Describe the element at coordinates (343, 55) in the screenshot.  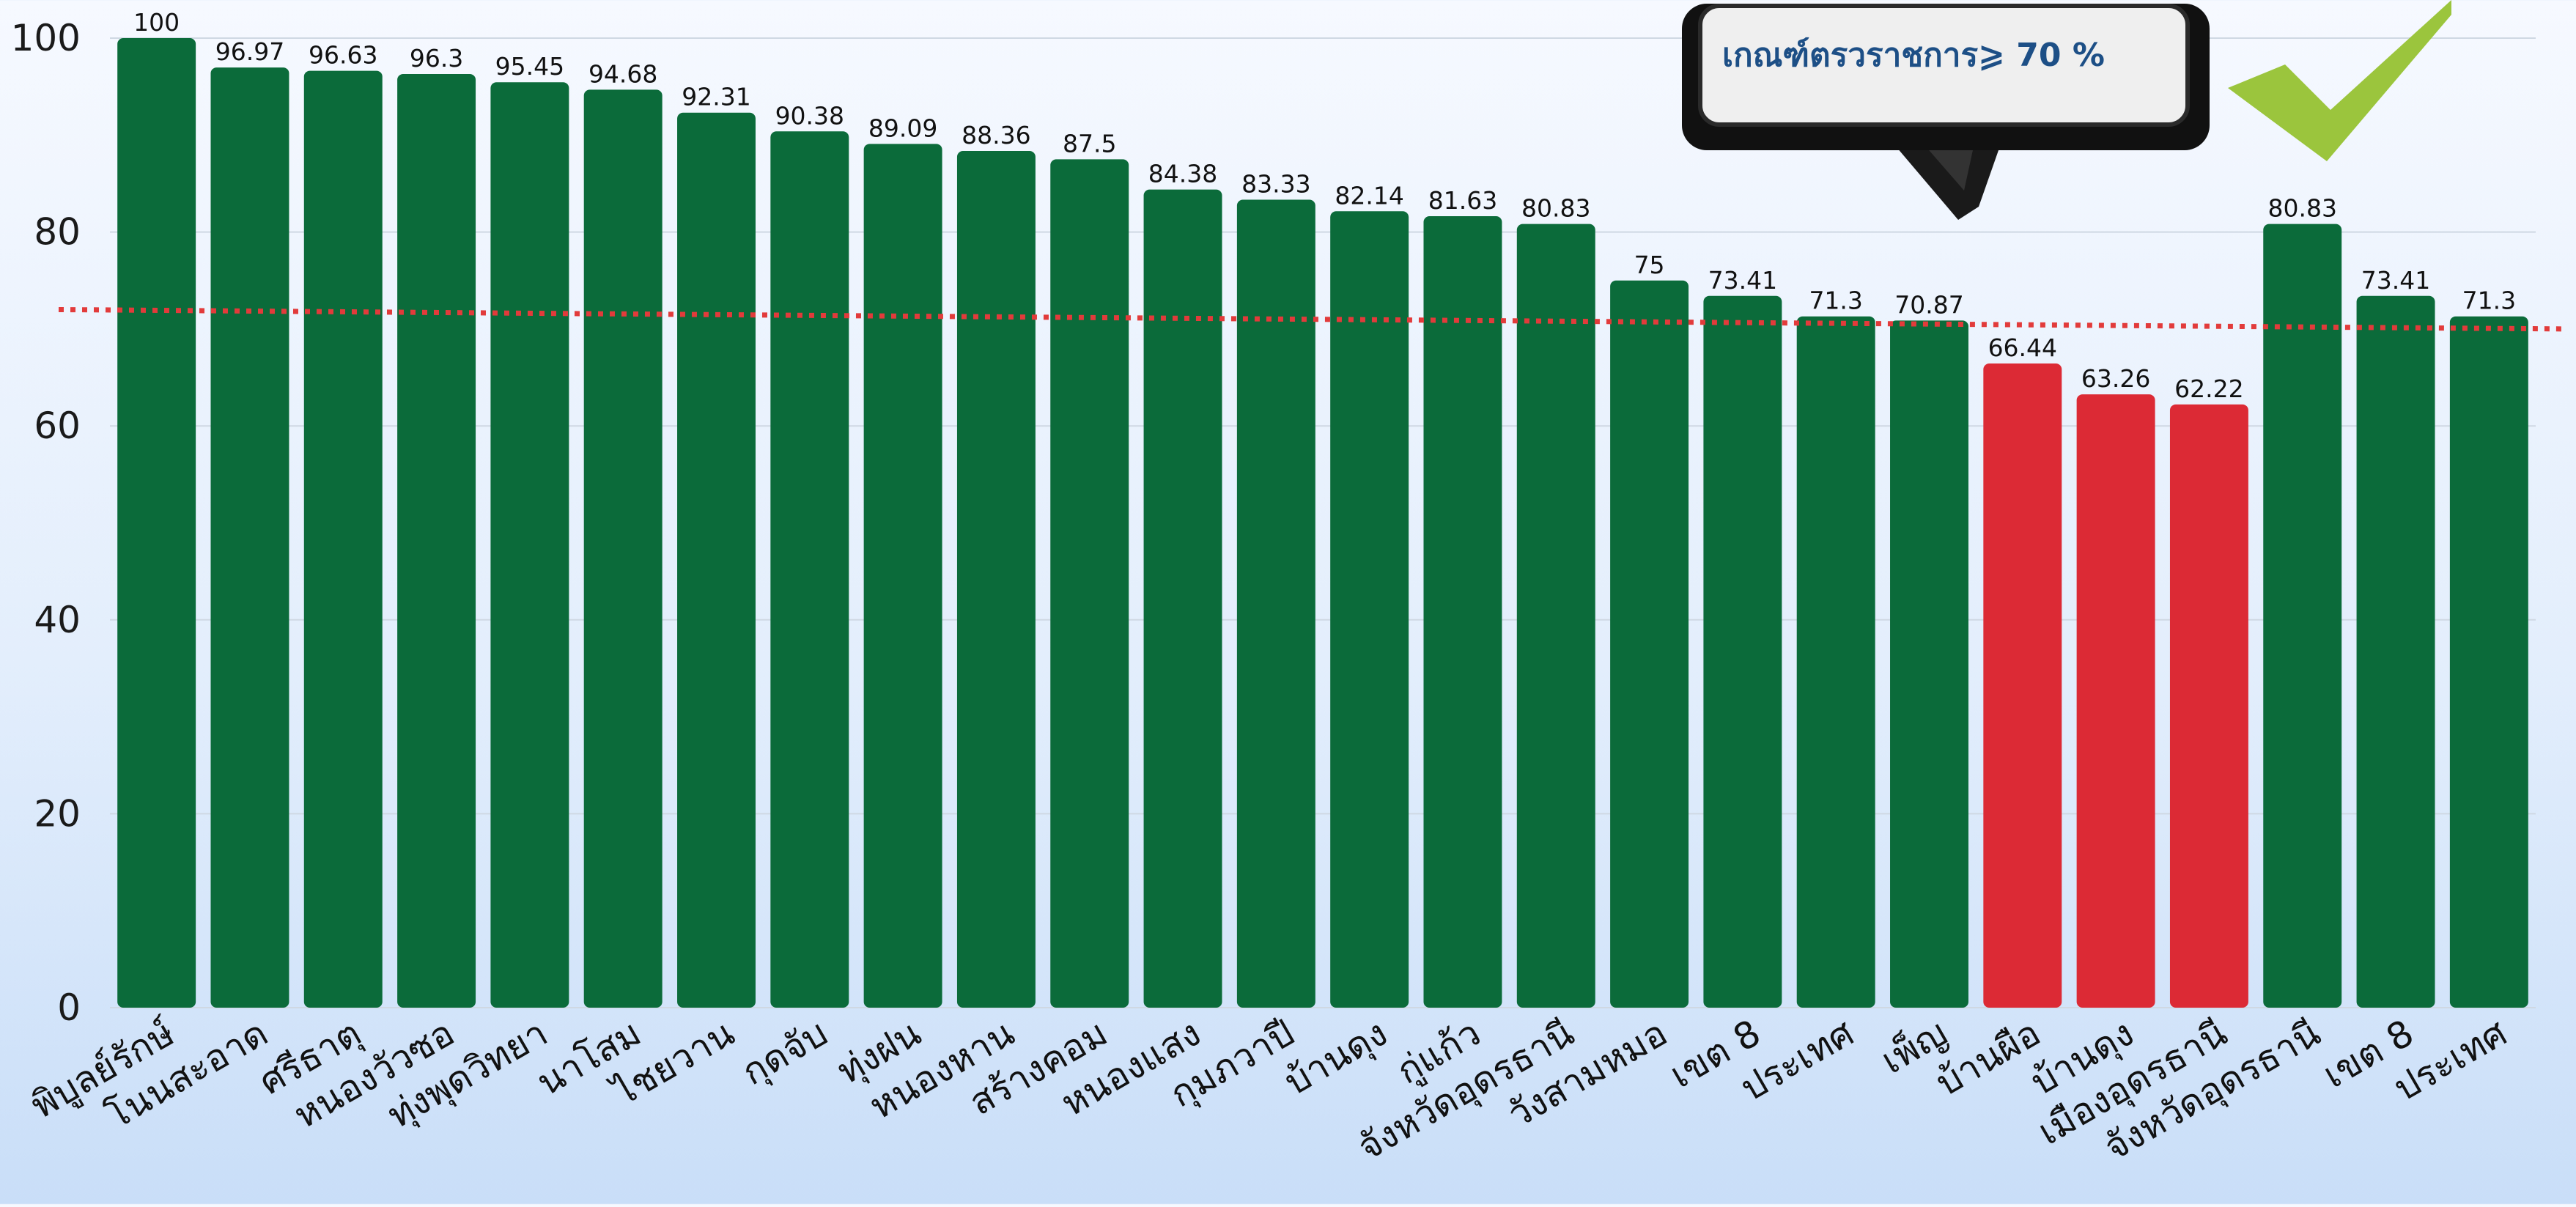
I see `bar-value-label: 96.63` at that location.